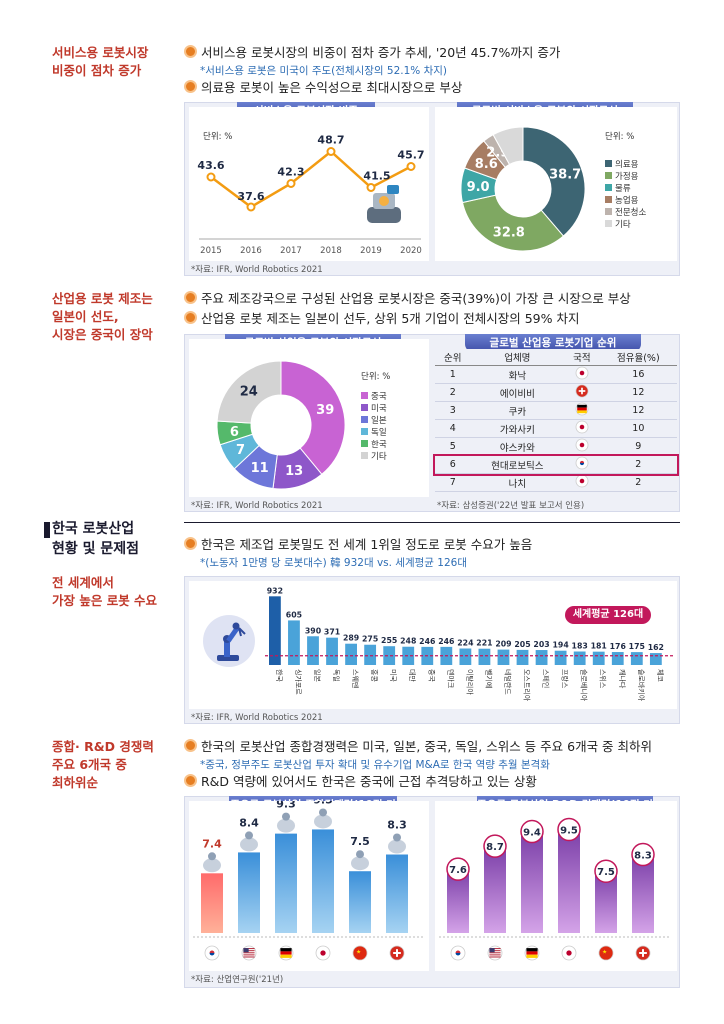 Image resolution: width=724 pixels, height=1024 pixels. Describe the element at coordinates (212, 856) in the screenshot. I see `robot-figure-head` at that location.